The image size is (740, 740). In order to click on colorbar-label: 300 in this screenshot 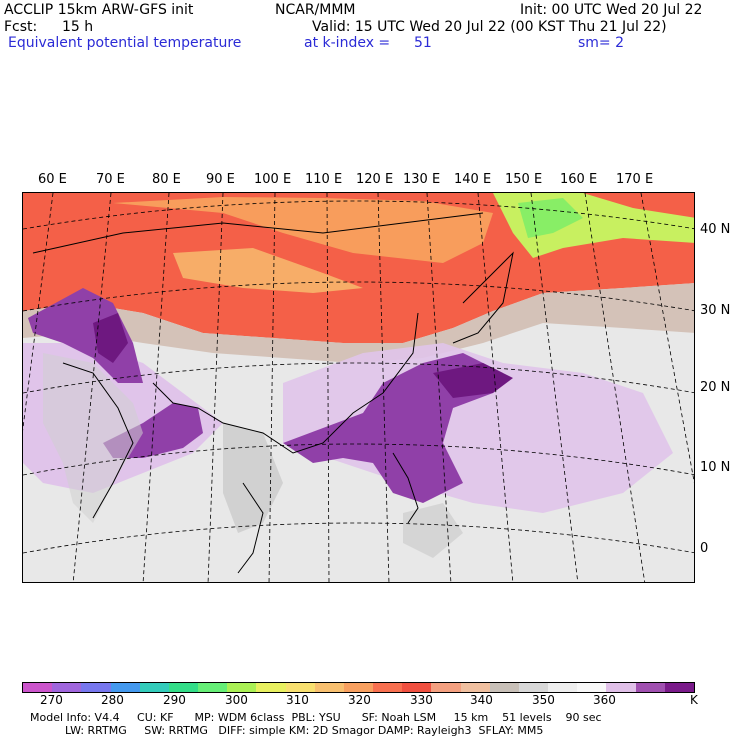, I will do `click(236, 700)`.